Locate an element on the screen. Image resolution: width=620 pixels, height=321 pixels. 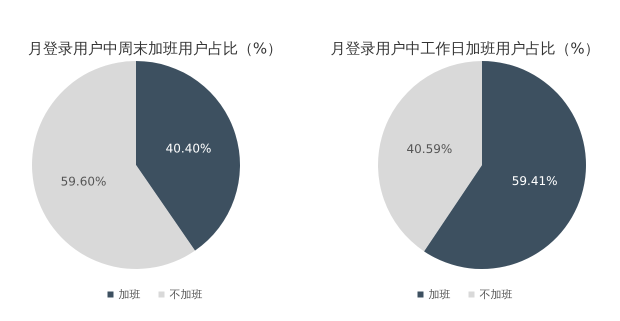
chart-title: 月登录用户中工作日加班用户占比（%） is located at coordinates (465, 49).